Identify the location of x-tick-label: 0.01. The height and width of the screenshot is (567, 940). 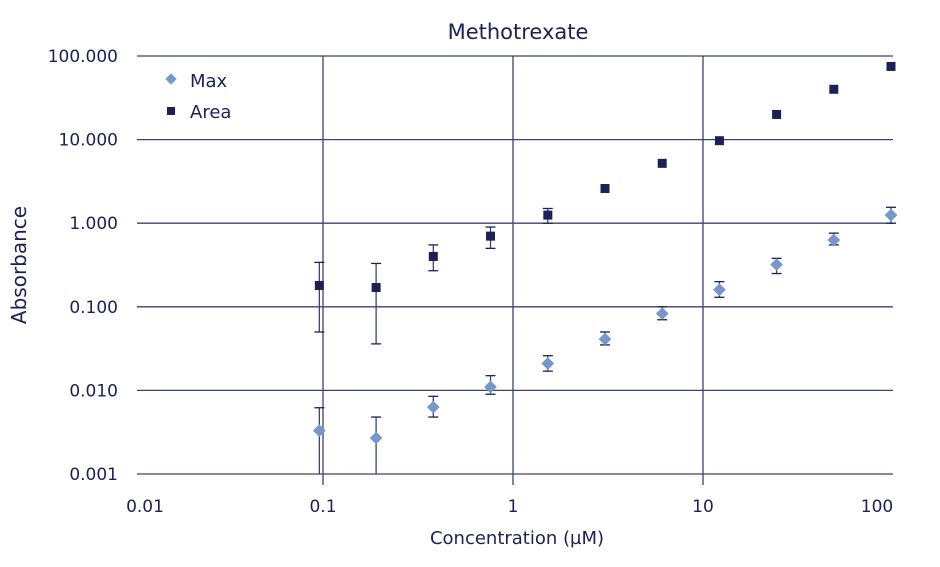
(145, 507).